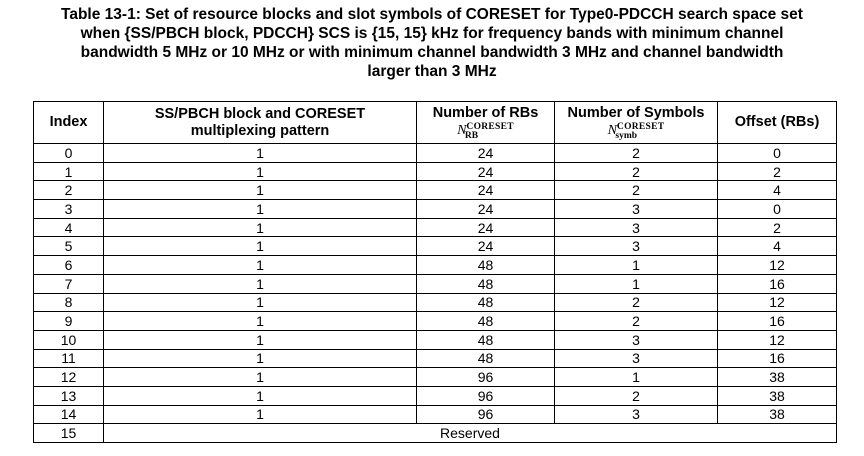 The image size is (864, 456). I want to click on table-row: 14 1 96 3 38, so click(435, 414).